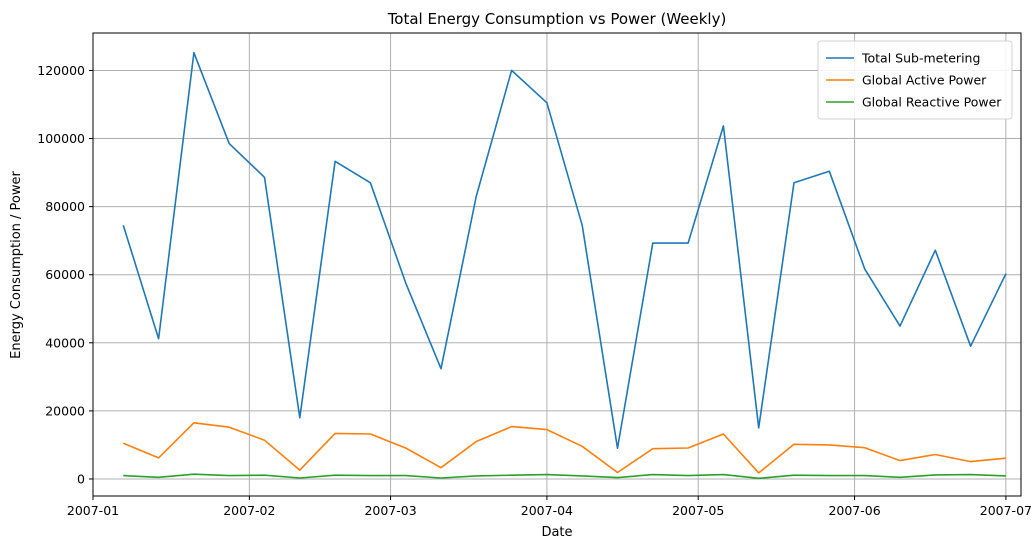 Image resolution: width=1031 pixels, height=547 pixels. I want to click on y-axis-ticks: 0 20000 40000 60000 80000 100000 120000, so click(65, 274).